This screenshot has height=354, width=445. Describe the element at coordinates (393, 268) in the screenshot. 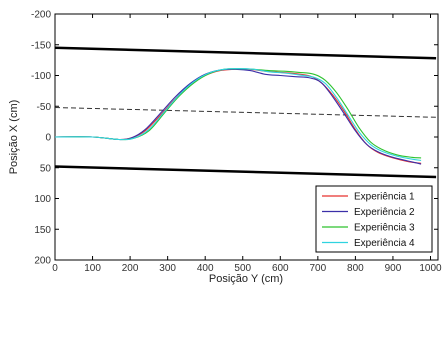

I see `x-tick-label: 900` at that location.